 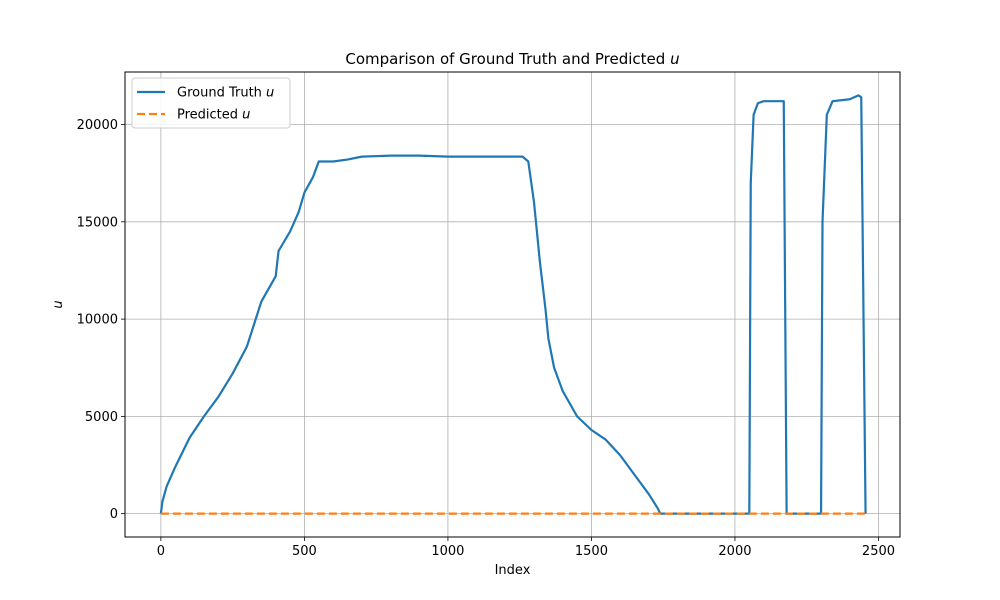 What do you see at coordinates (58, 304) in the screenshot?
I see `y-axis-label: u` at bounding box center [58, 304].